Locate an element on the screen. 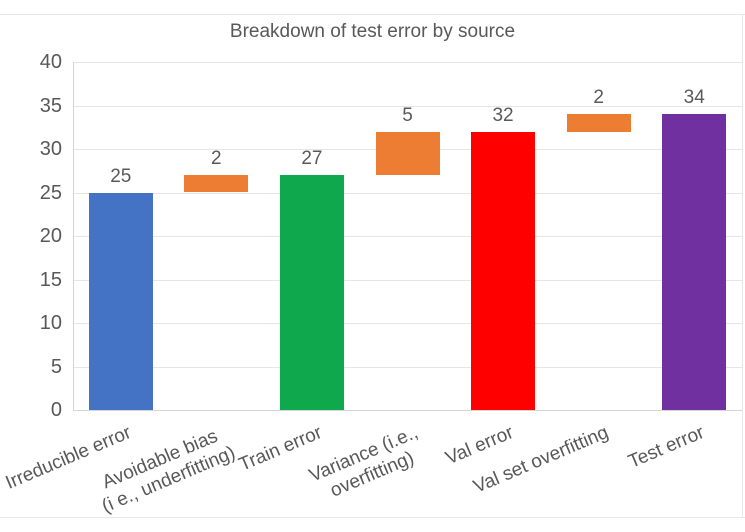  bar-val-error is located at coordinates (503, 270).